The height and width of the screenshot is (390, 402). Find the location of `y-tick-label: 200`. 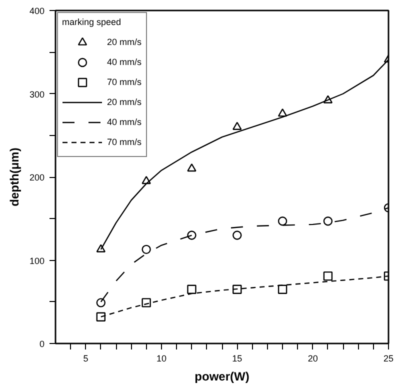

y-tick-label: 200 is located at coordinates (37, 177).